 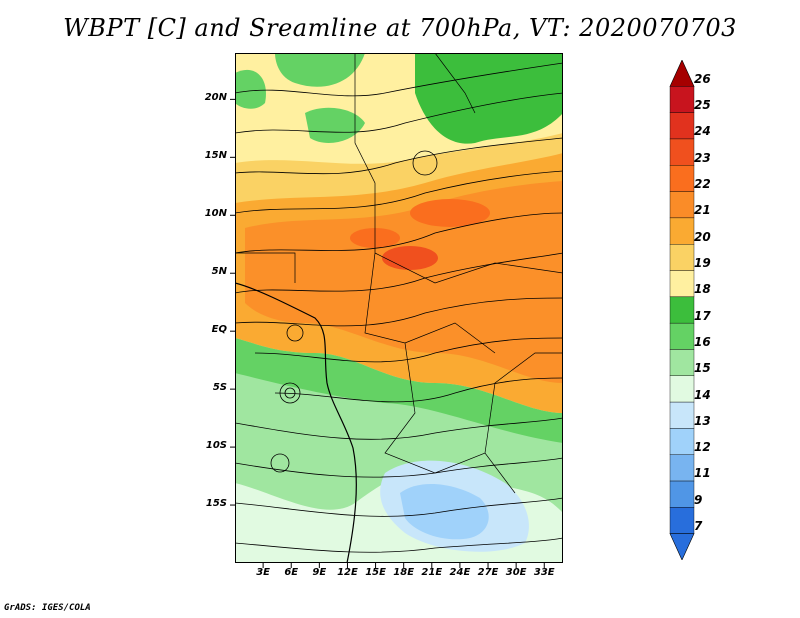 I want to click on lat-tick-label: 15N, so click(x=215, y=156).